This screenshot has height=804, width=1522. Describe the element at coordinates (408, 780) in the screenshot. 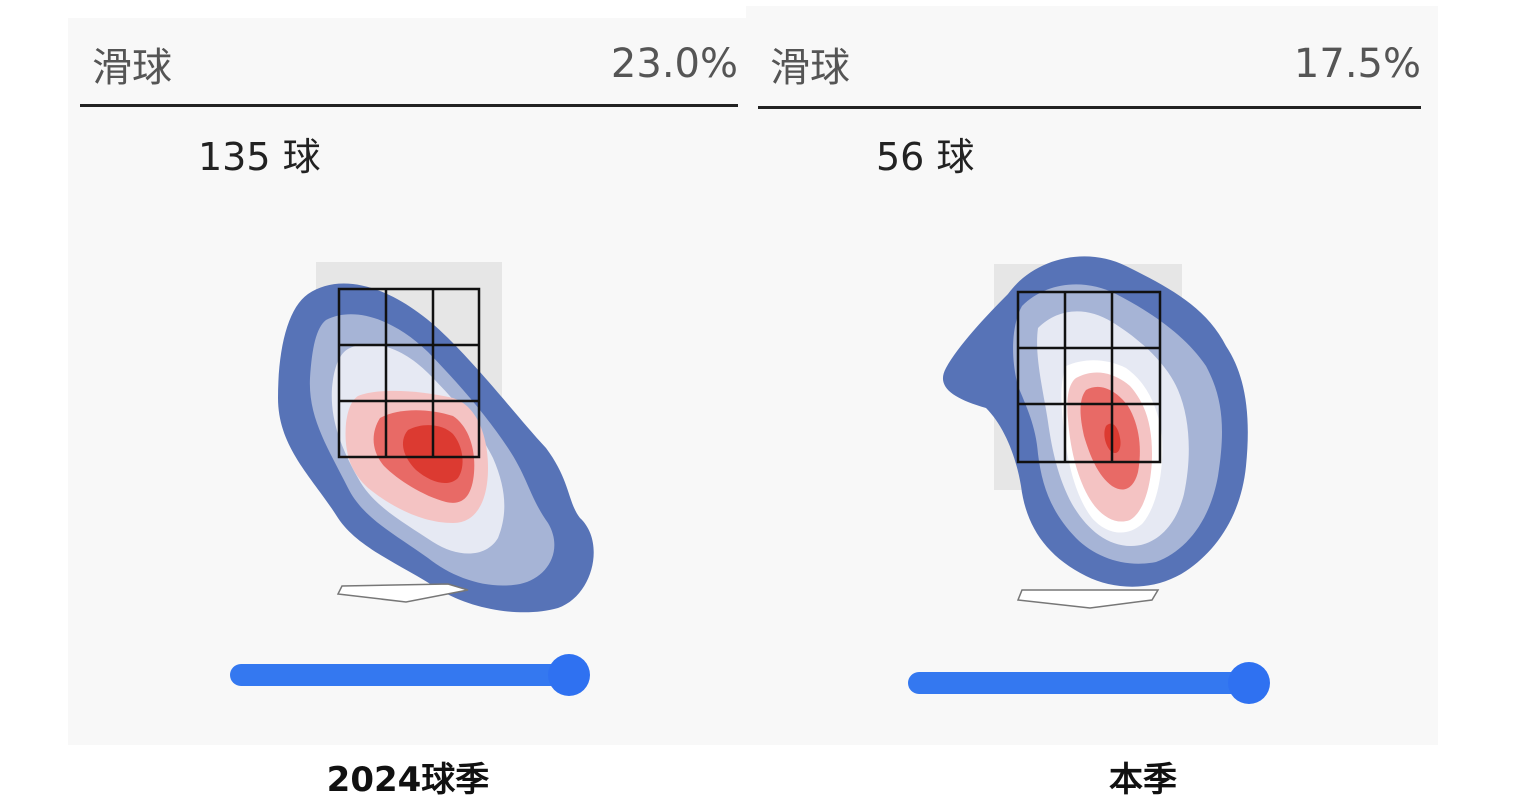

I see `season-caption-2024: 2024球季` at that location.